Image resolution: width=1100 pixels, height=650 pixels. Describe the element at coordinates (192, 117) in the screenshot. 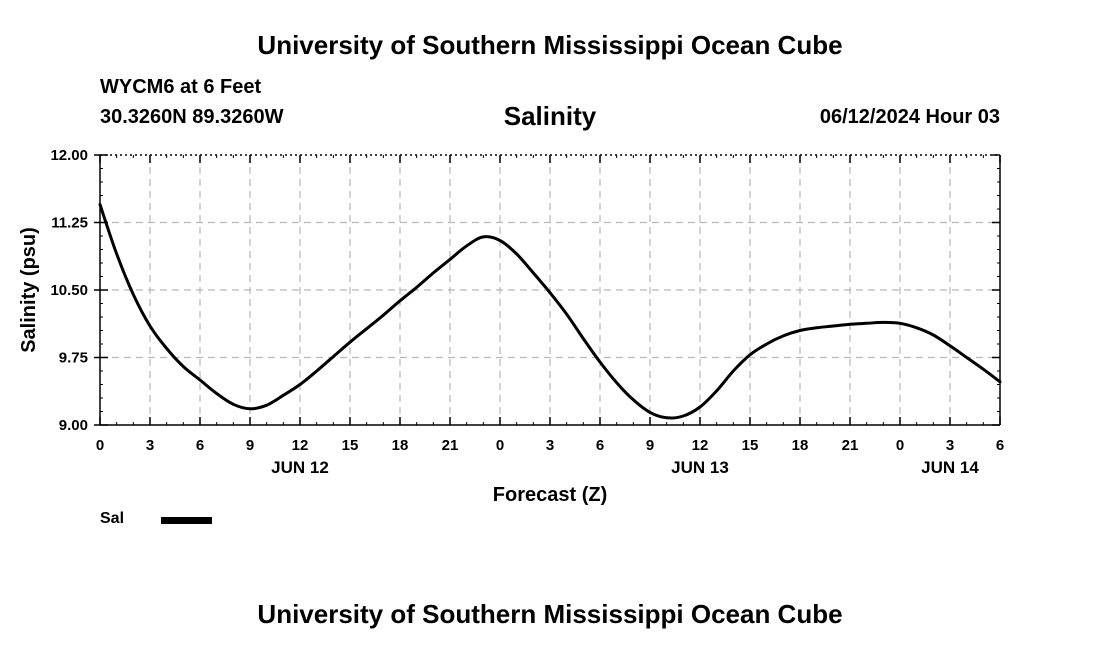

I see `station-coordinates: 30.3260N 89.3260W` at that location.